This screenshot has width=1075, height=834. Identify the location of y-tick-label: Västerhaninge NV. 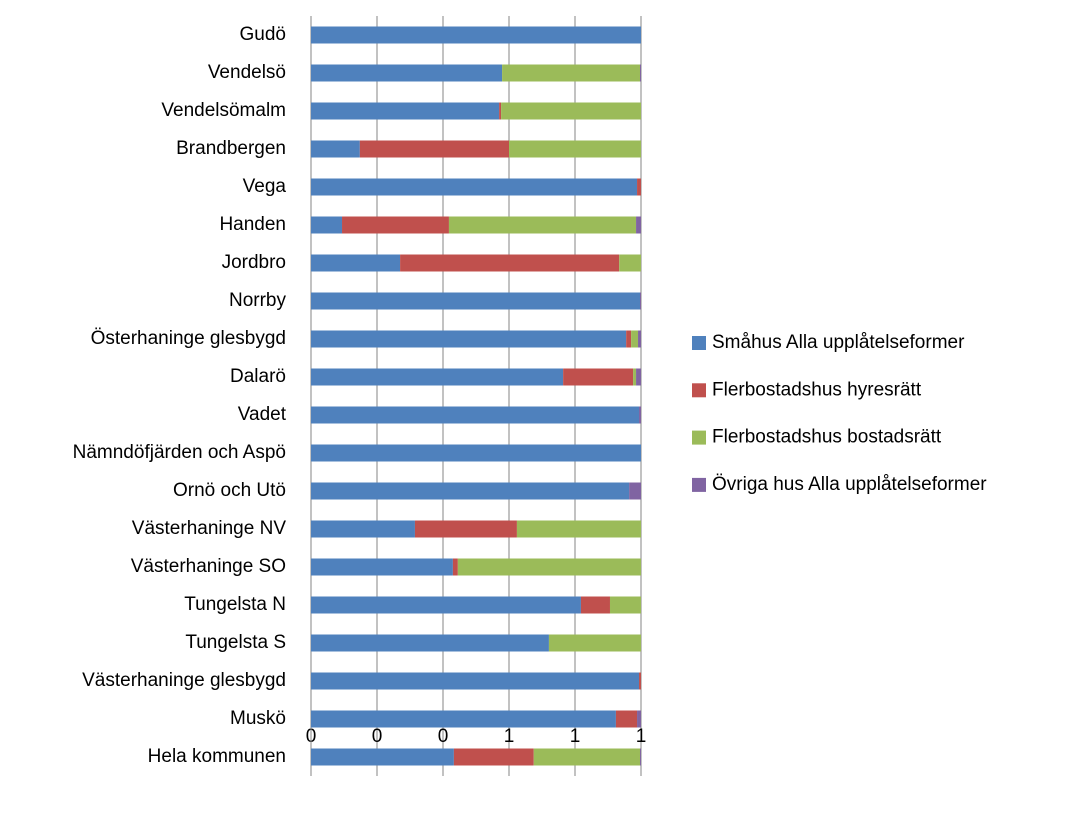
(209, 528).